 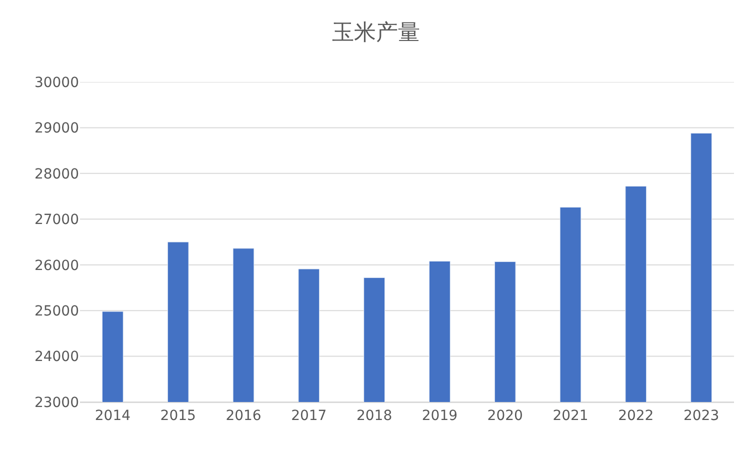 I want to click on x-tick-label: 2016, so click(x=244, y=416).